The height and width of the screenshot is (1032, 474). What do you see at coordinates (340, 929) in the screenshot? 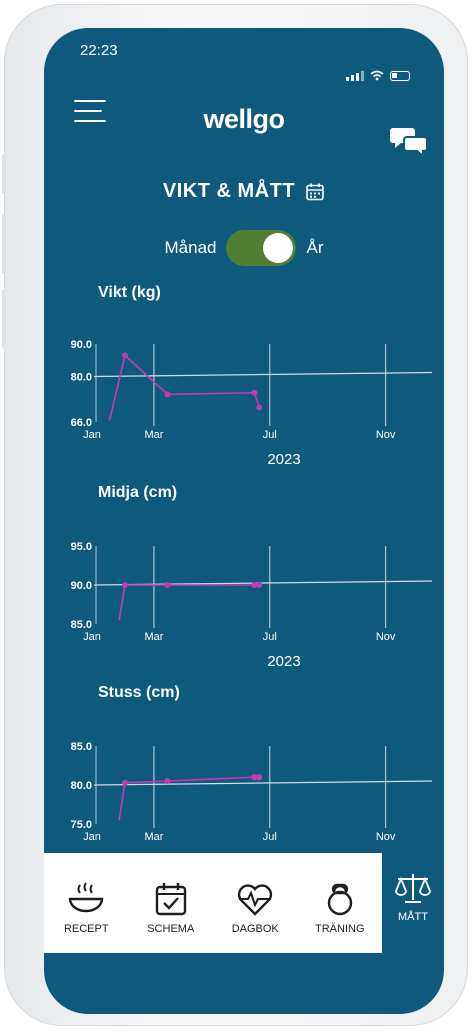
I see `nav-label: TRÄNING` at bounding box center [340, 929].